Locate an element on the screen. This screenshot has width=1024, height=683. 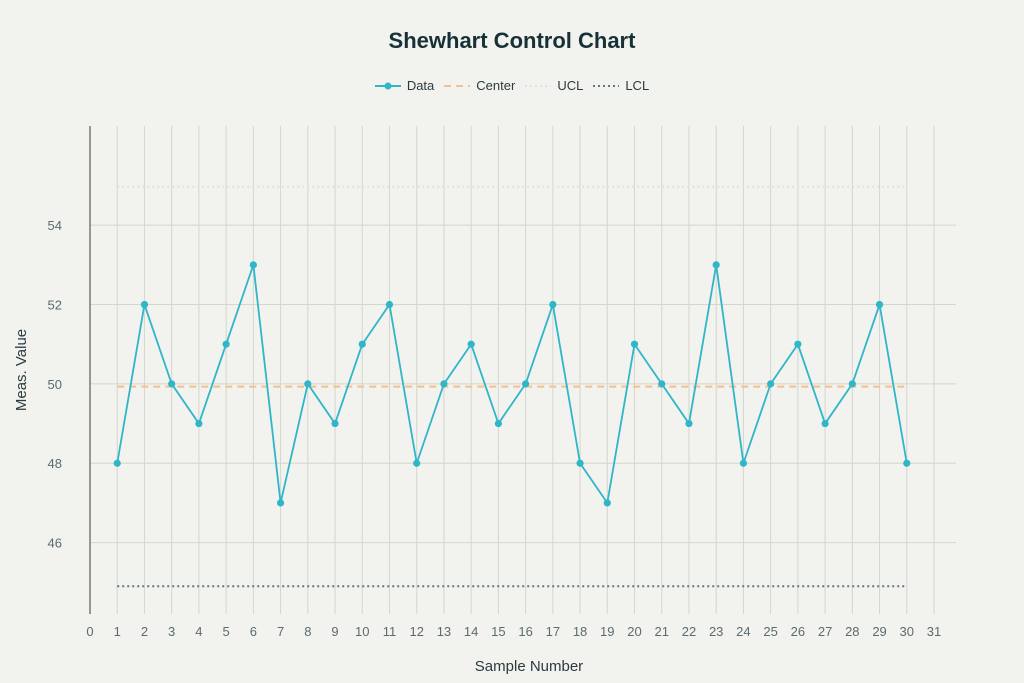
chart-title: Shewhart Control Chart is located at coordinates (512, 40).